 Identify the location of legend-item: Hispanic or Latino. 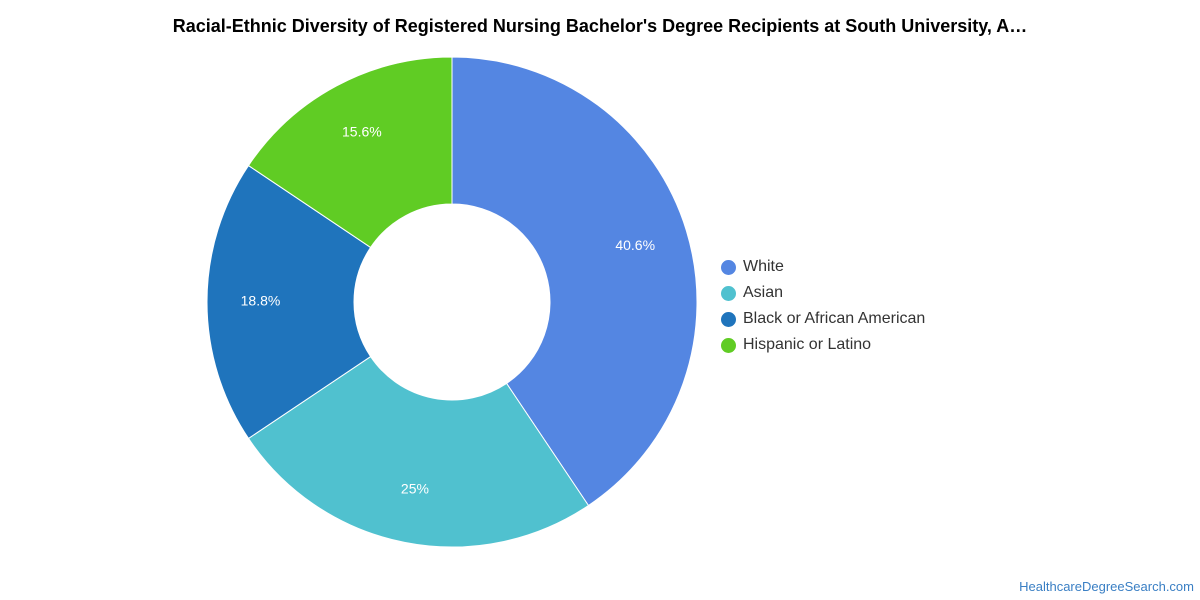
(823, 345).